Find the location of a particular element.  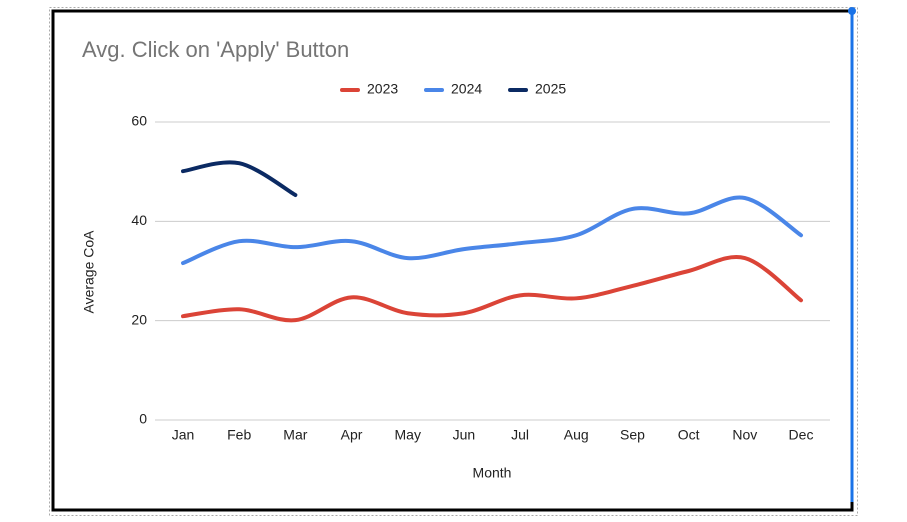

chart-title: Avg. Click on 'Apply' Button is located at coordinates (215, 49).